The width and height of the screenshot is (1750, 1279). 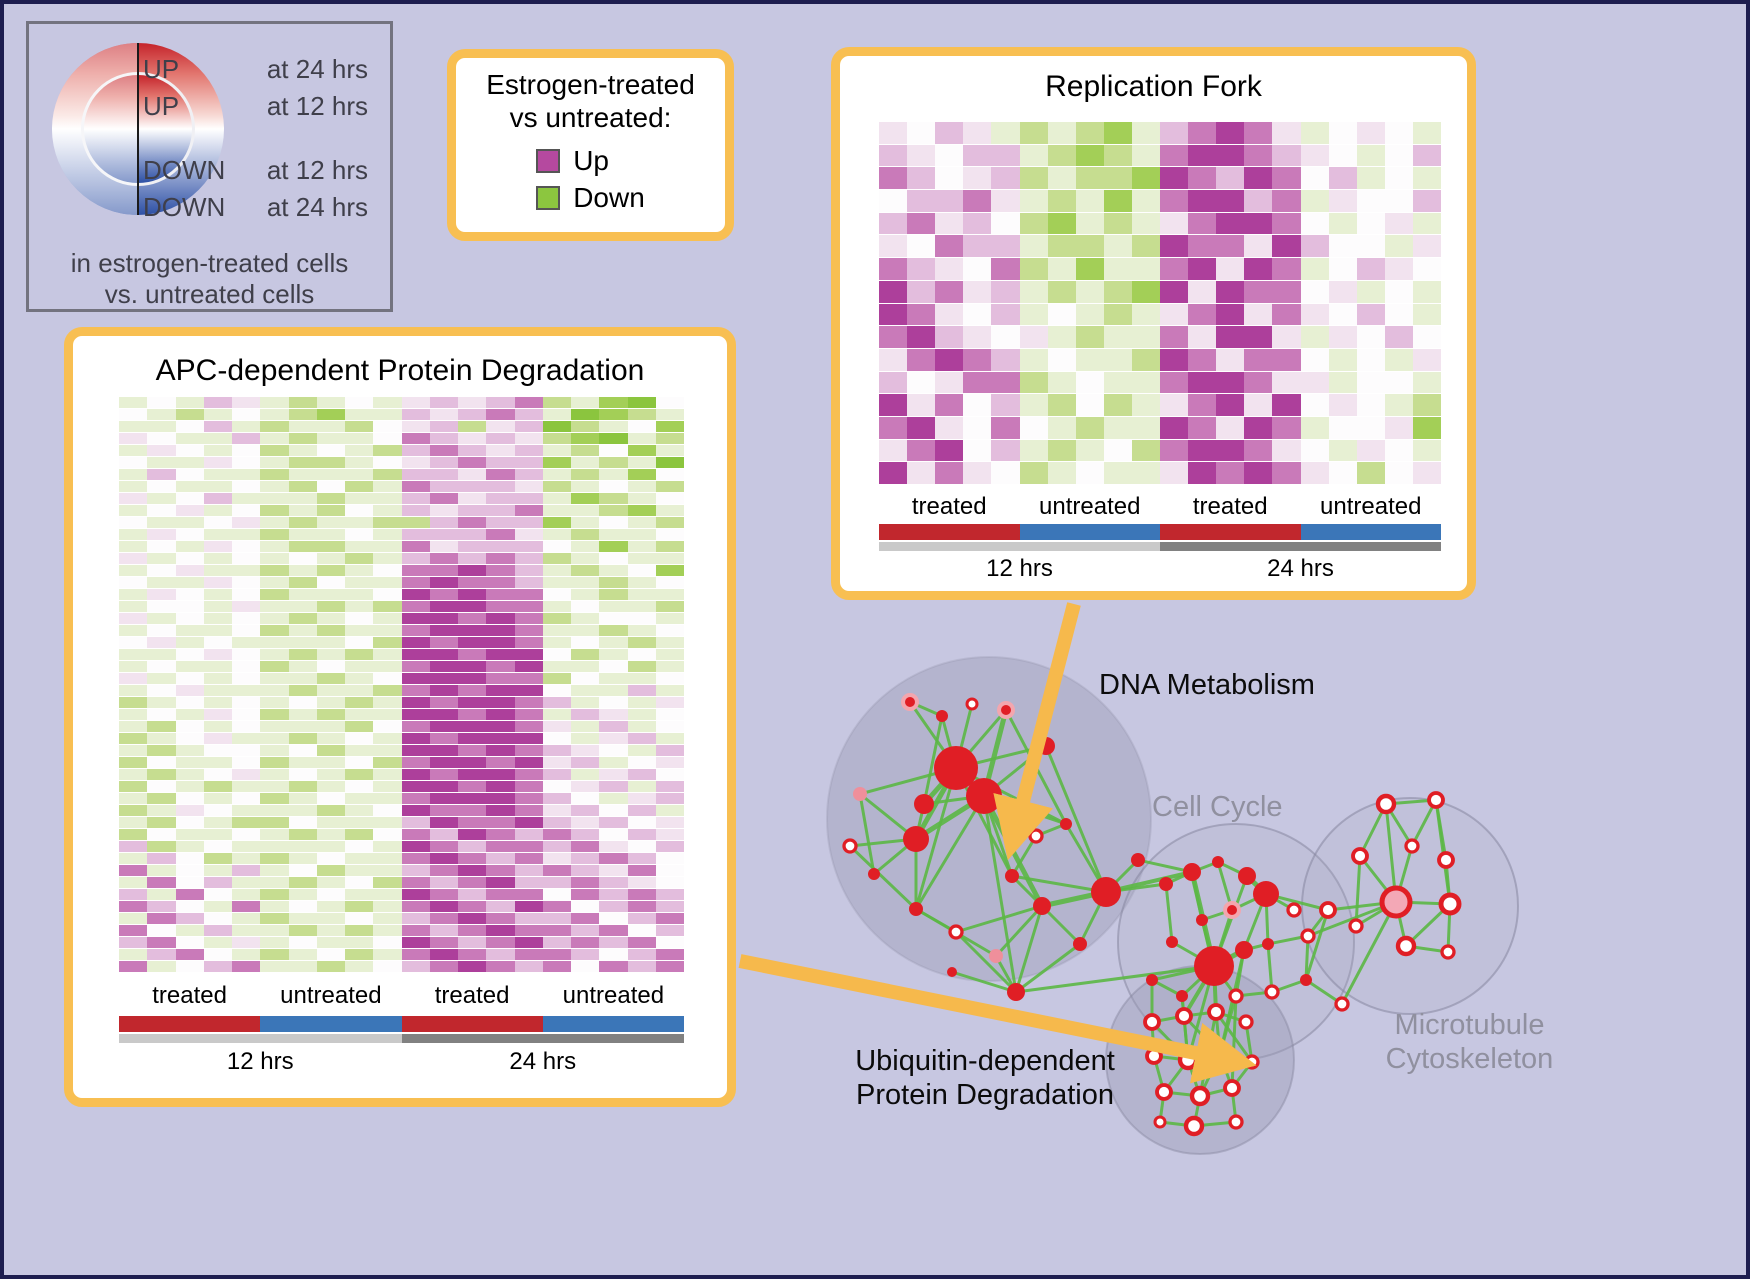 I want to click on cell-cycle-label: Cell Cycle, so click(x=1217, y=807).